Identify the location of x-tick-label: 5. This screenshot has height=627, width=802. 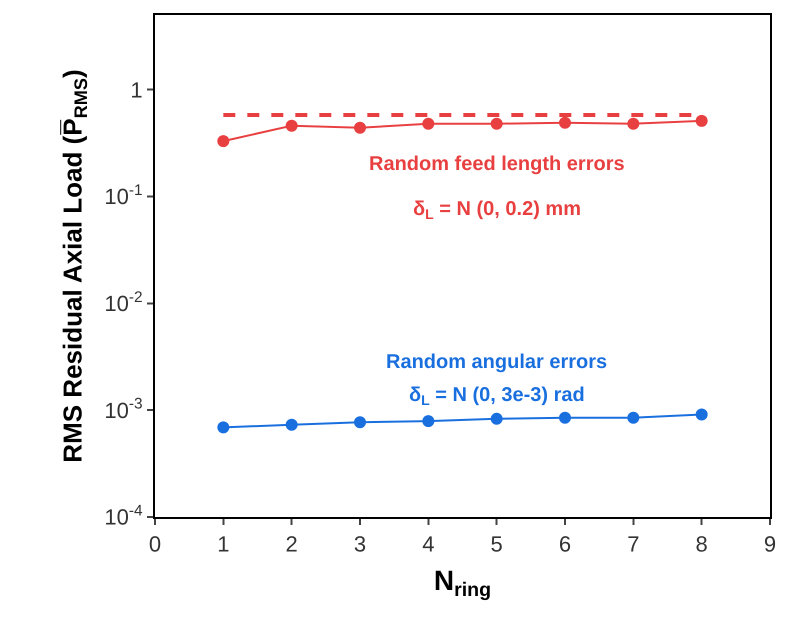
(496, 543).